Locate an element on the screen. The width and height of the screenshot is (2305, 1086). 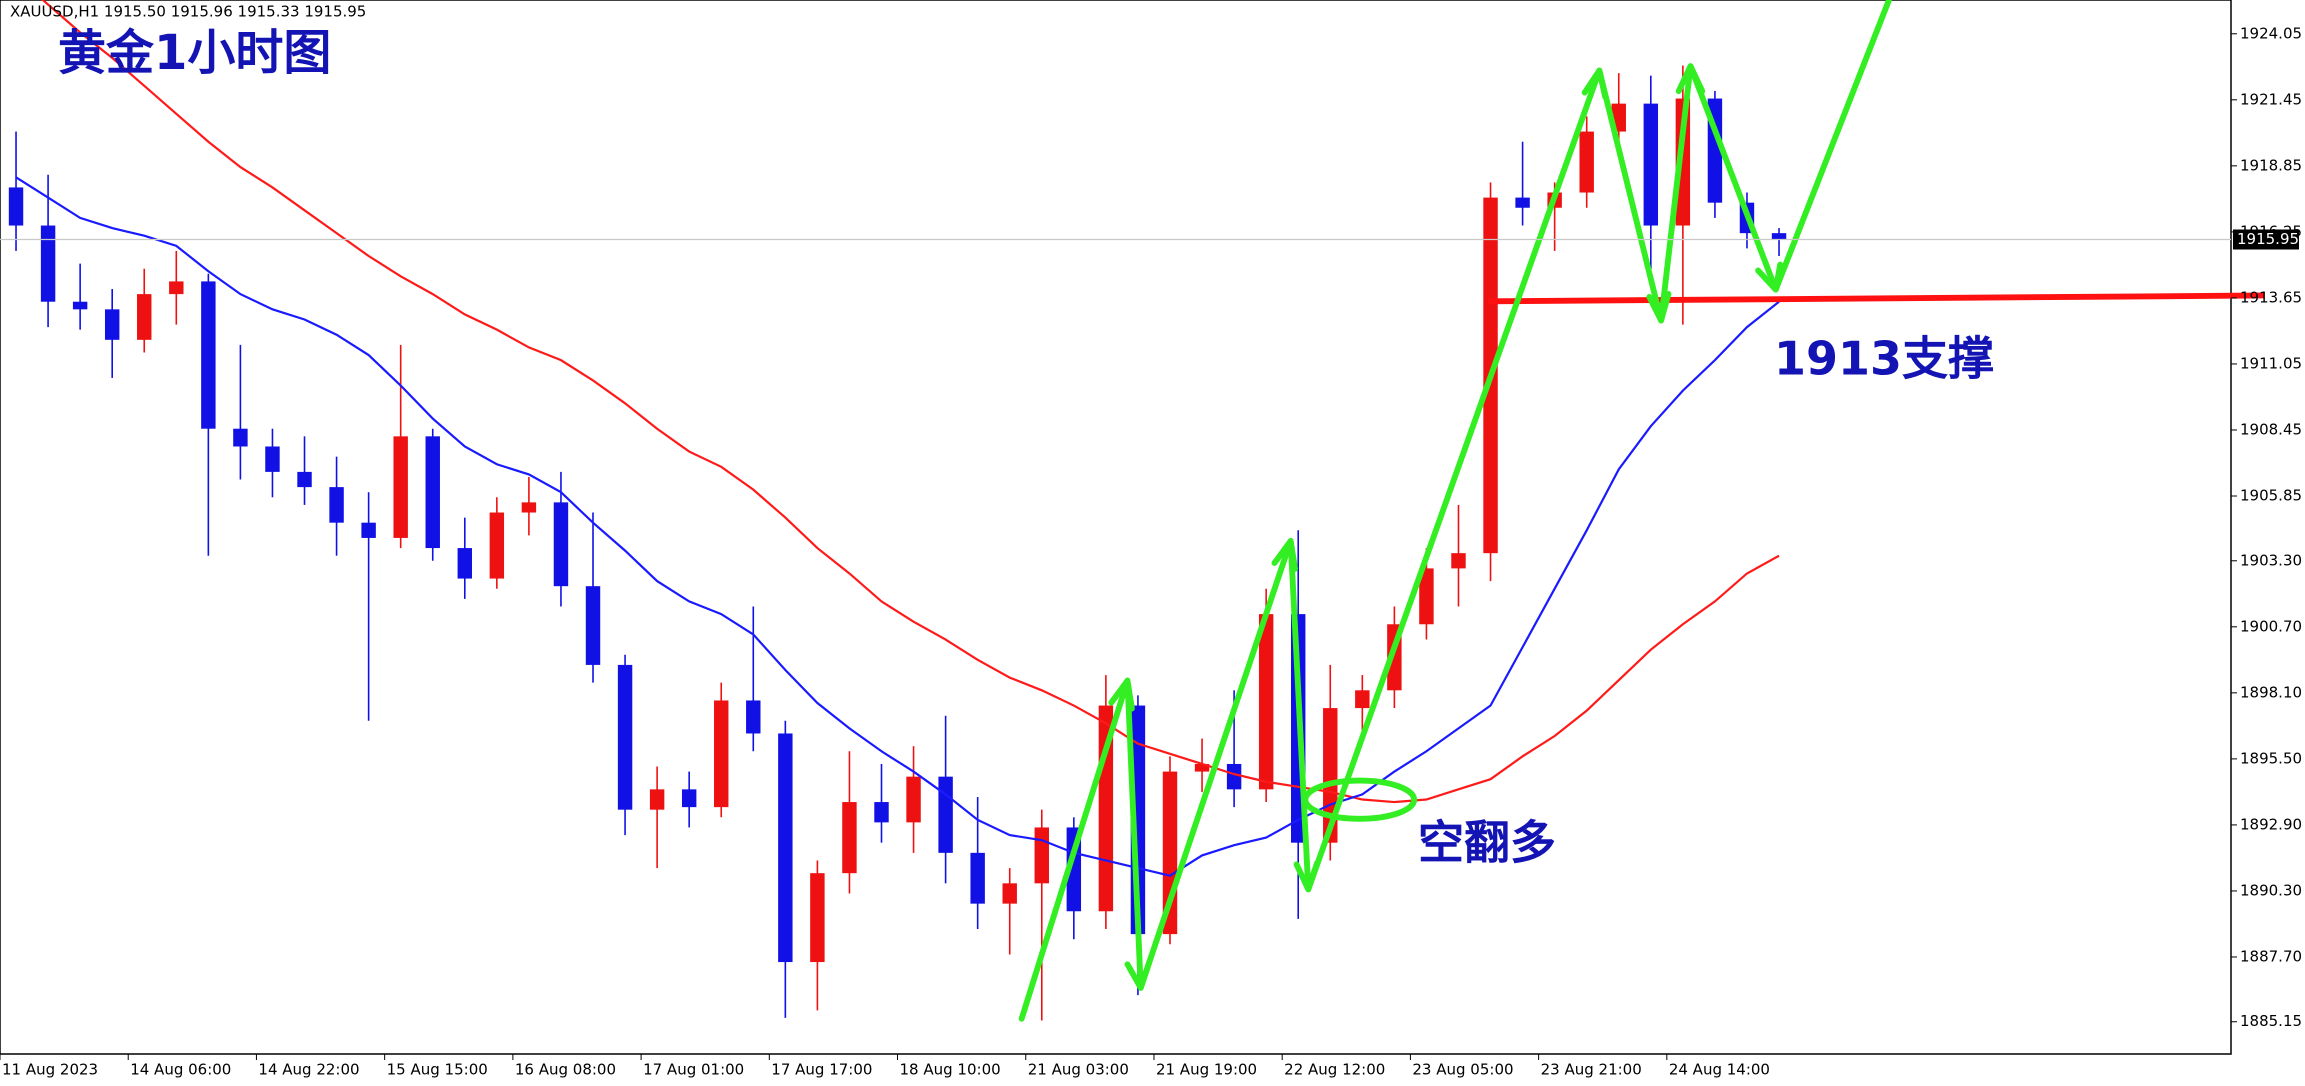
x-tick-label: 11 Aug 2023 is located at coordinates (50, 1070).